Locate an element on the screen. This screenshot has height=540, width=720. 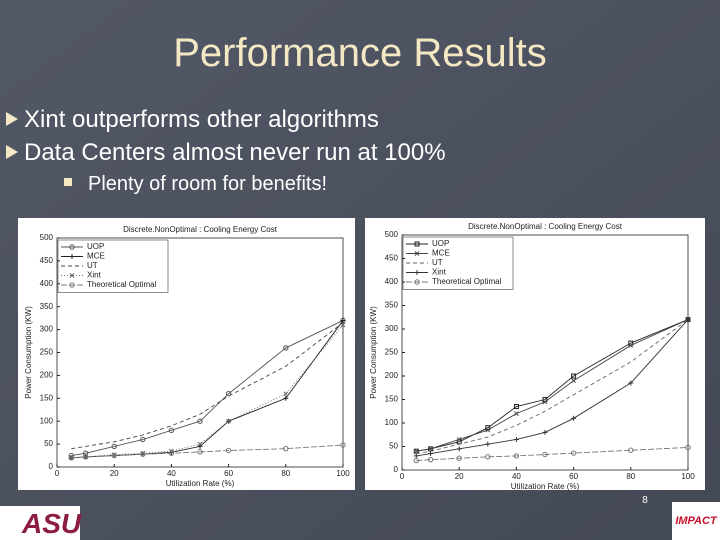
logo-box is located at coordinates (40, 523).